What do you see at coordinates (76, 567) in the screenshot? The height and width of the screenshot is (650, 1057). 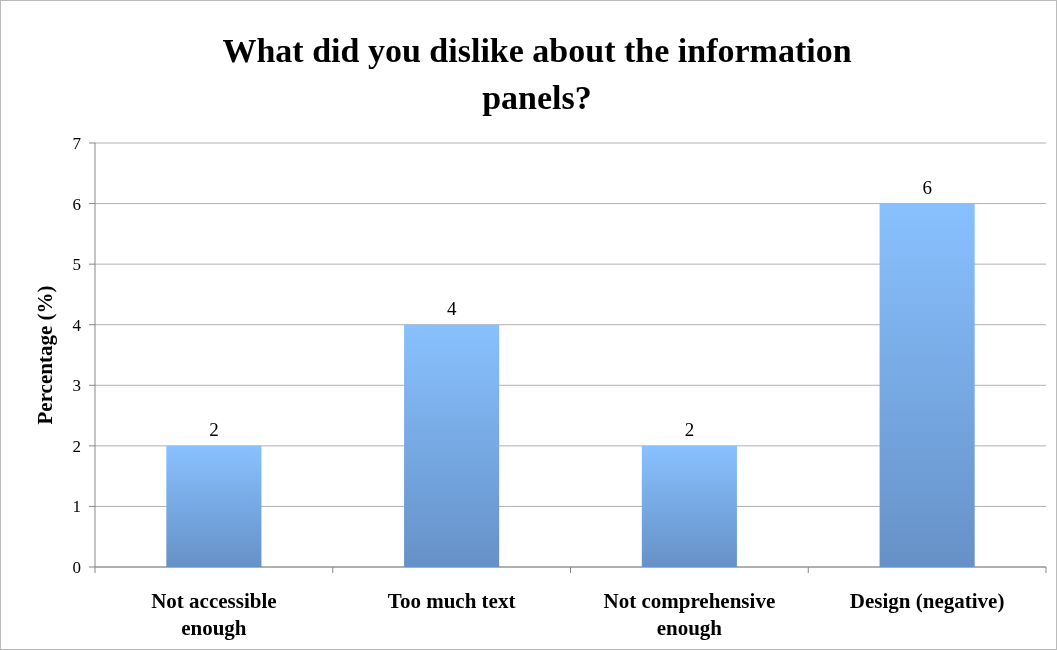 I see `y-tick-label: 0` at bounding box center [76, 567].